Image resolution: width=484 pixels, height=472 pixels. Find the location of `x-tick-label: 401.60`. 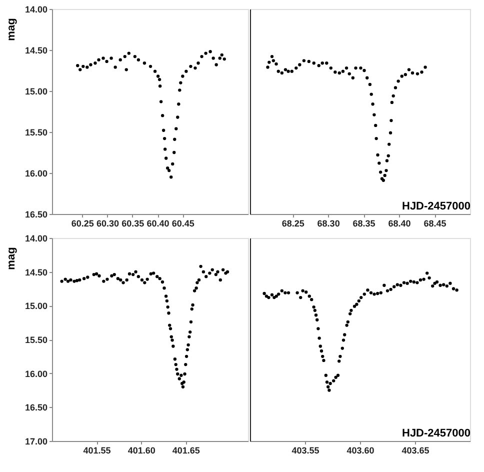

x-tick-label: 401.60 is located at coordinates (142, 451).